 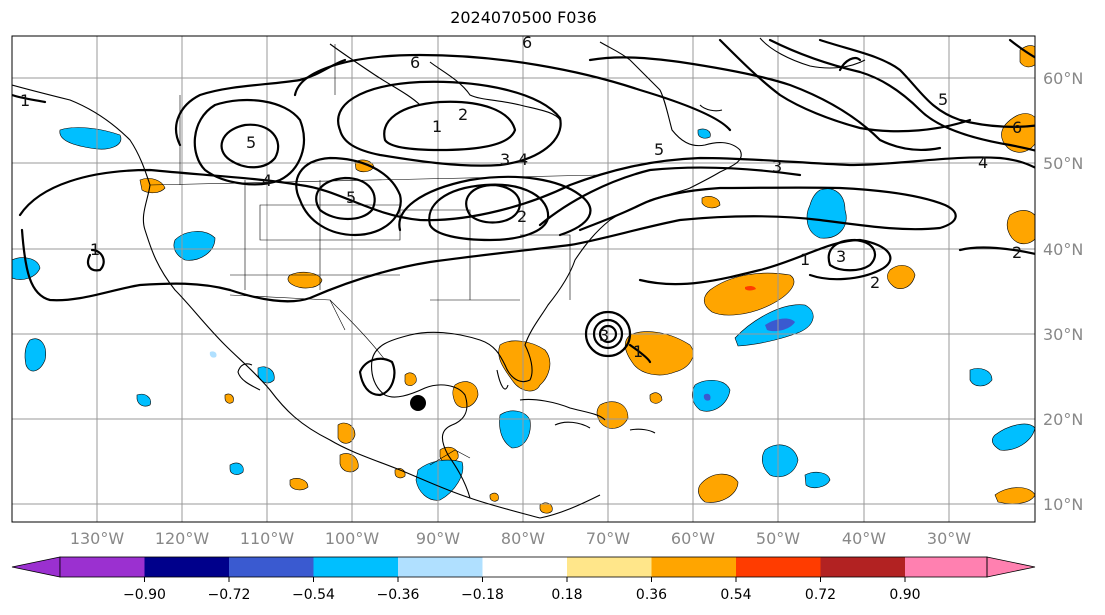 What do you see at coordinates (693, 538) in the screenshot?
I see `lon-label-60w: 60°W` at bounding box center [693, 538].